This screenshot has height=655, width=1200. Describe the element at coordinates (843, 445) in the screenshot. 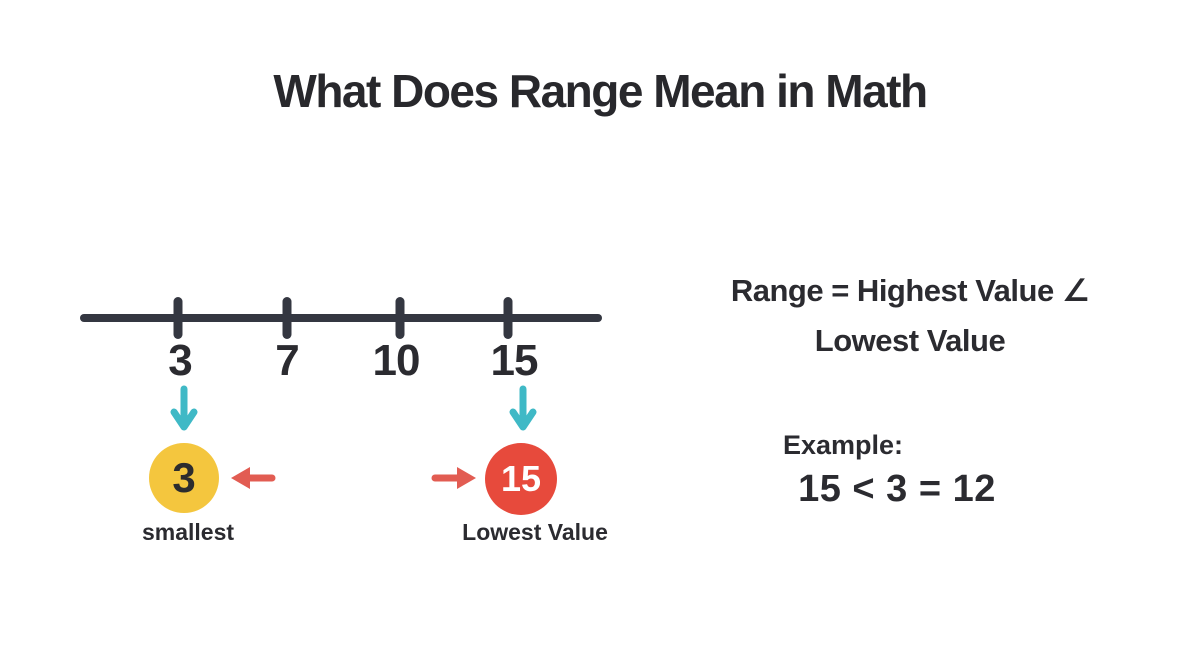

I see `example-heading: Example:` at that location.